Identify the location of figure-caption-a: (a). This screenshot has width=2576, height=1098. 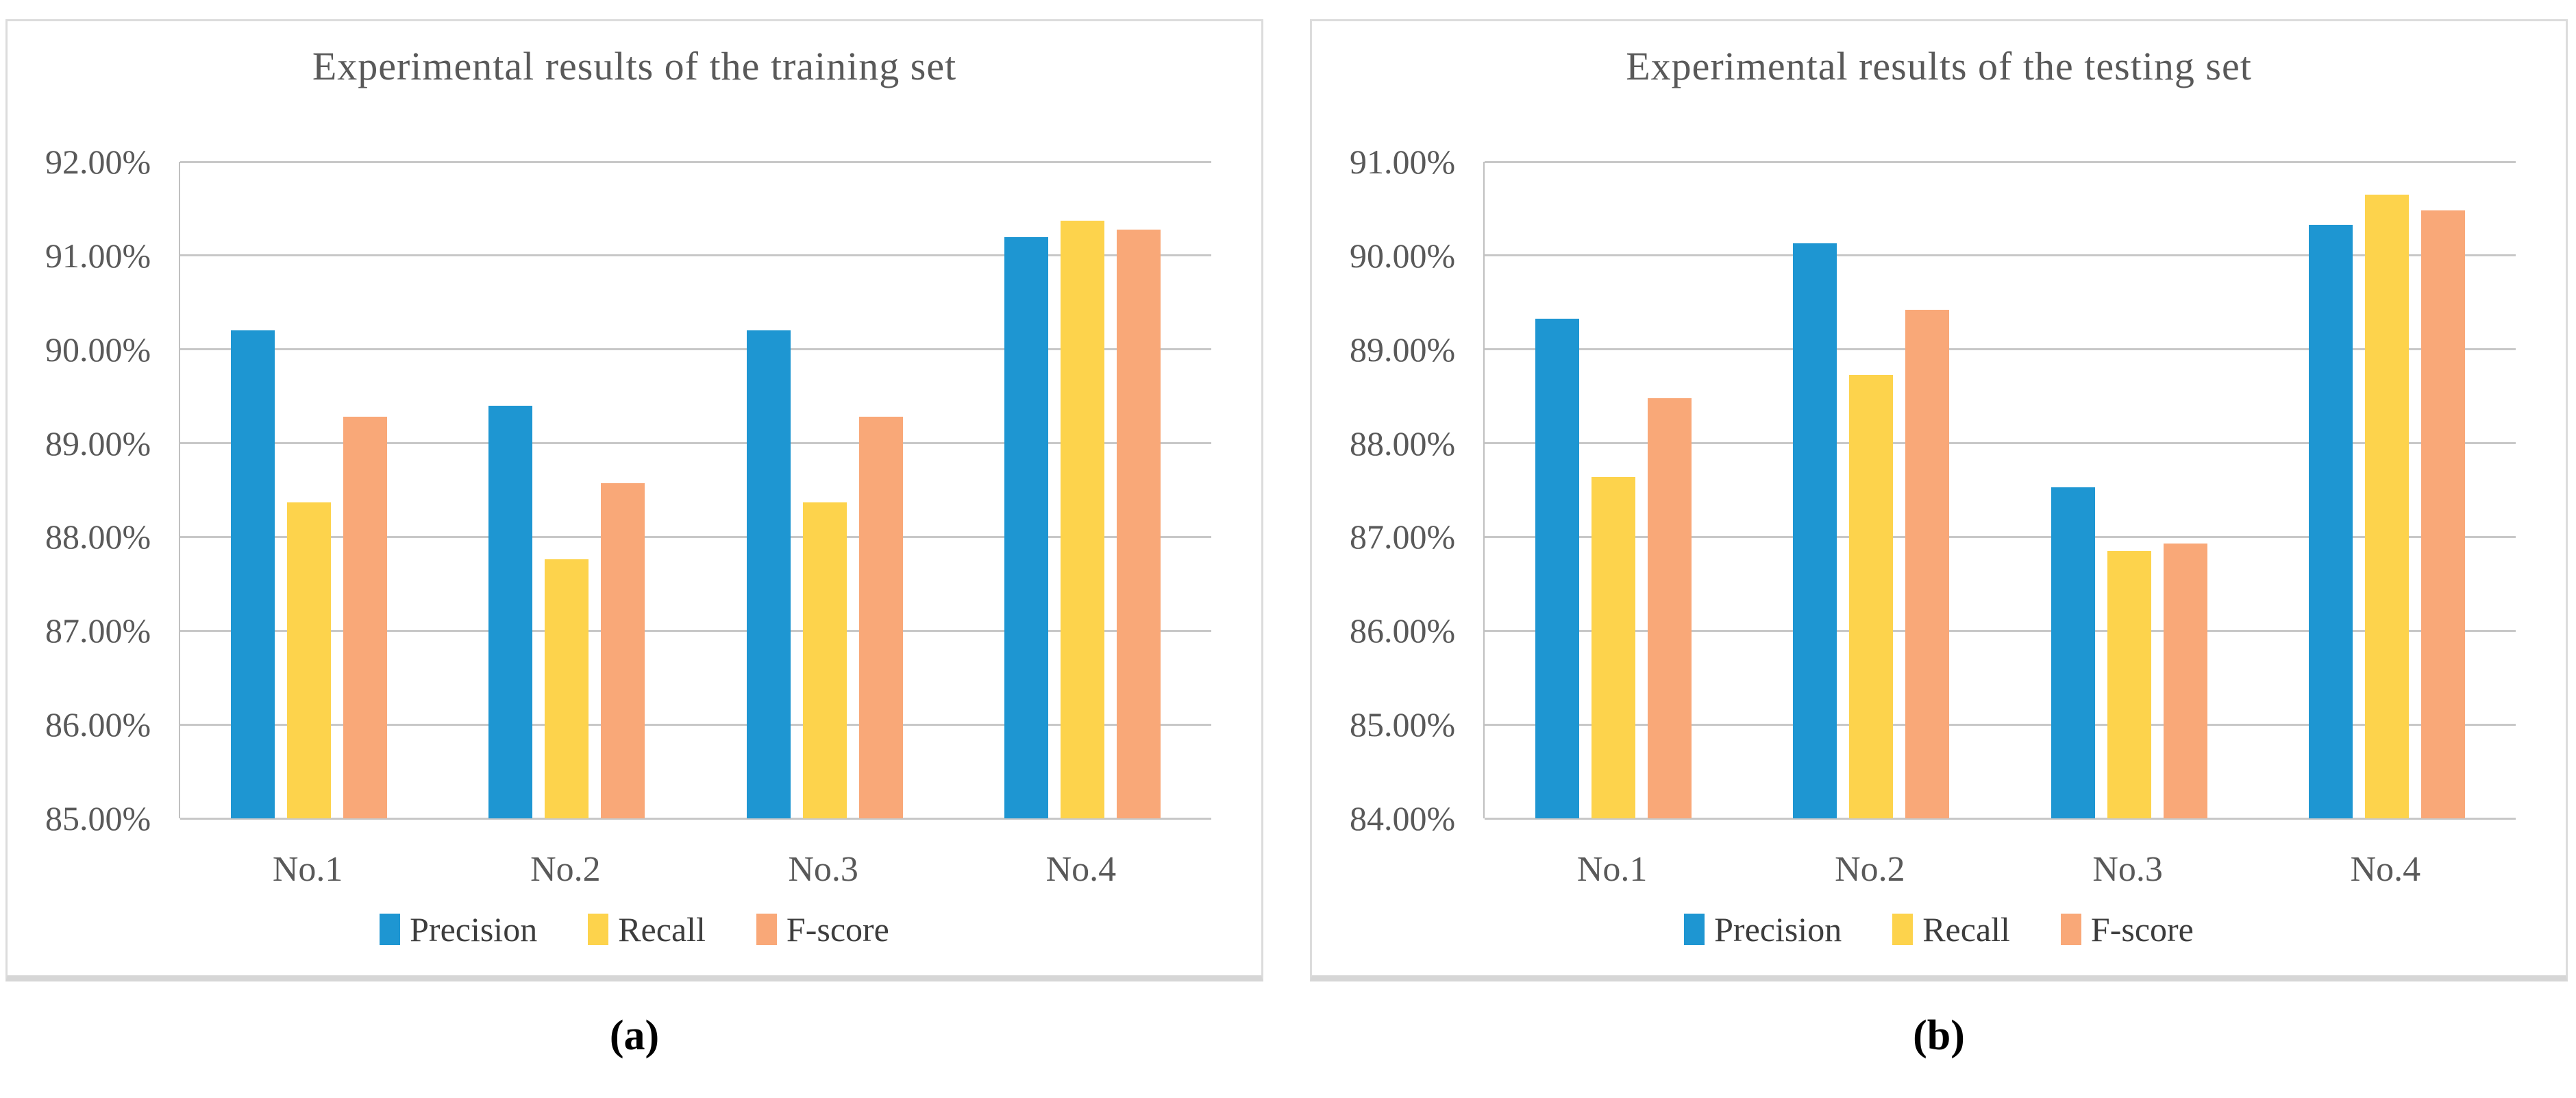
(634, 1035).